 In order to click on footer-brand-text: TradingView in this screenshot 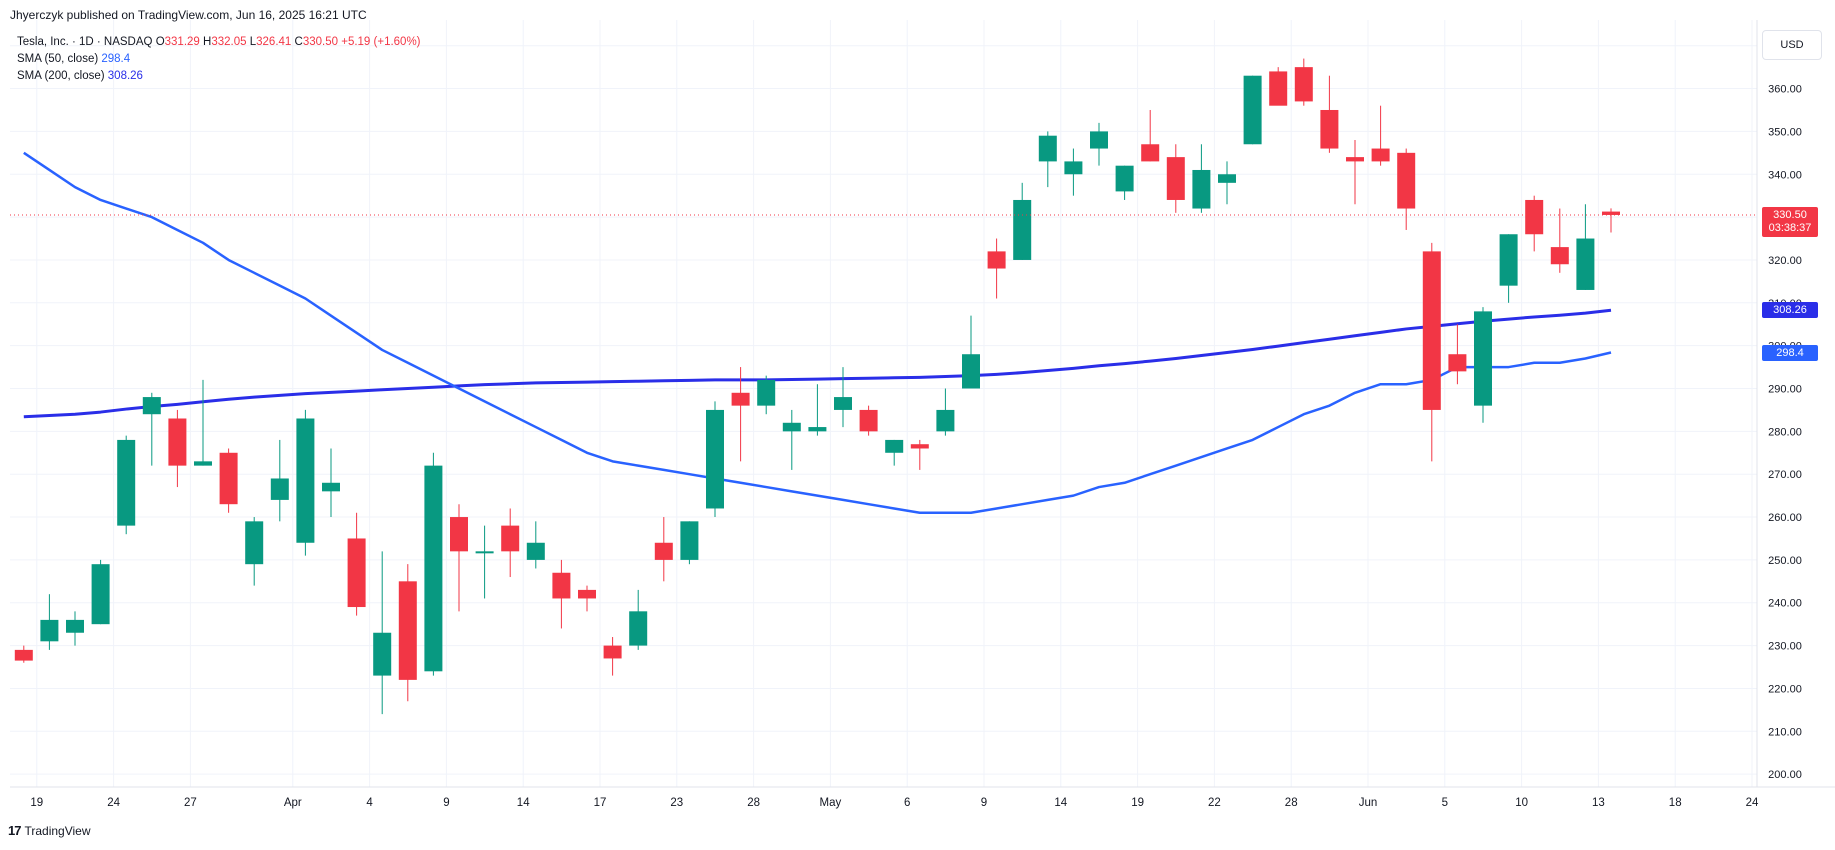, I will do `click(57, 830)`.